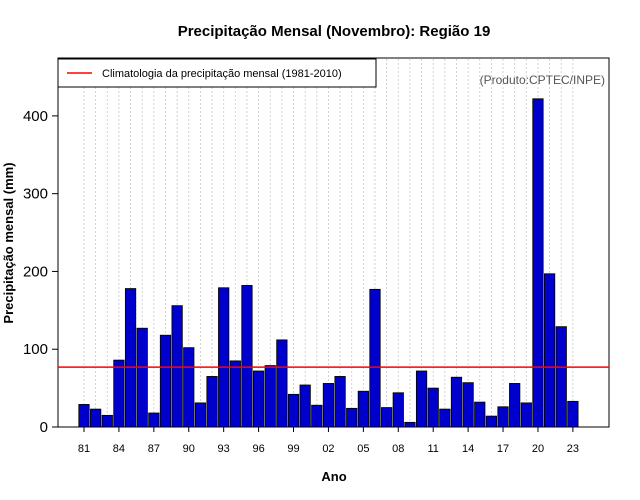  What do you see at coordinates (119, 449) in the screenshot?
I see `x-tick-label: 84` at bounding box center [119, 449].